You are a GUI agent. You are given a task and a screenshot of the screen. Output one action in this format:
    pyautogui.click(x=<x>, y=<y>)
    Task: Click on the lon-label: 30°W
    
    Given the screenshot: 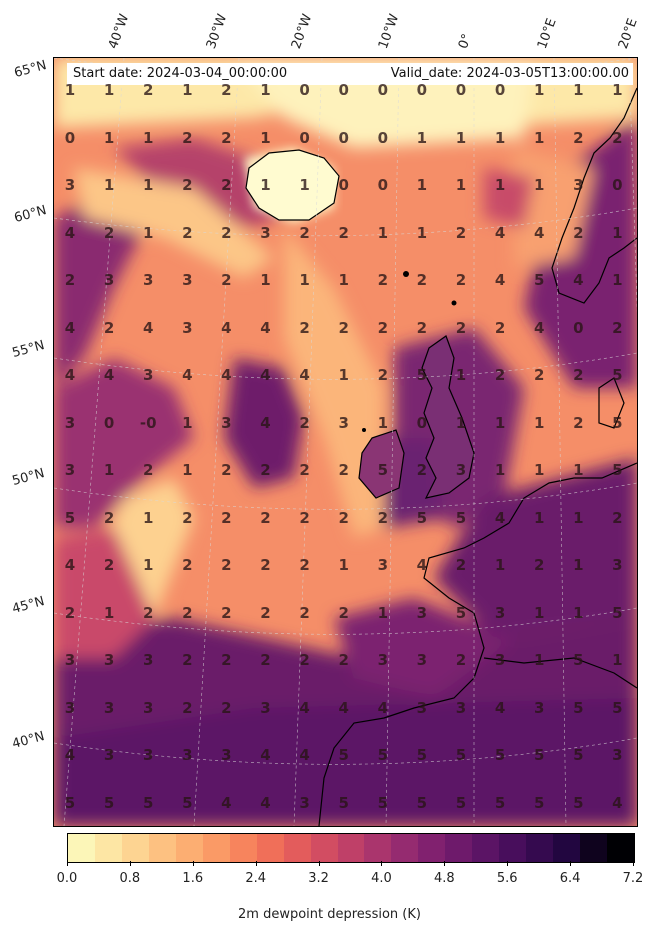 What is the action you would take?
    pyautogui.click(x=217, y=31)
    